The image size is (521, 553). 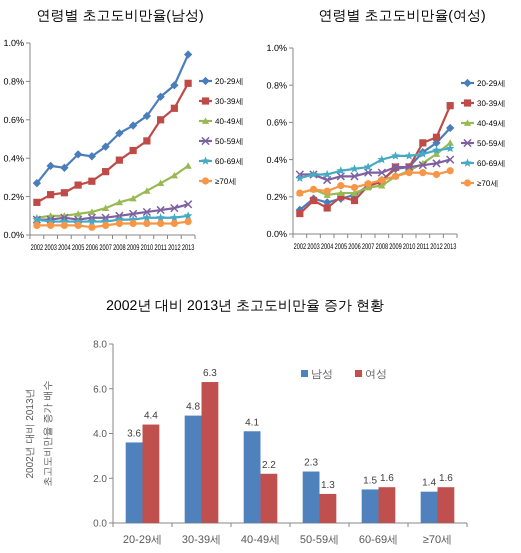 I want to click on data-label: 1.4, so click(x=429, y=483).